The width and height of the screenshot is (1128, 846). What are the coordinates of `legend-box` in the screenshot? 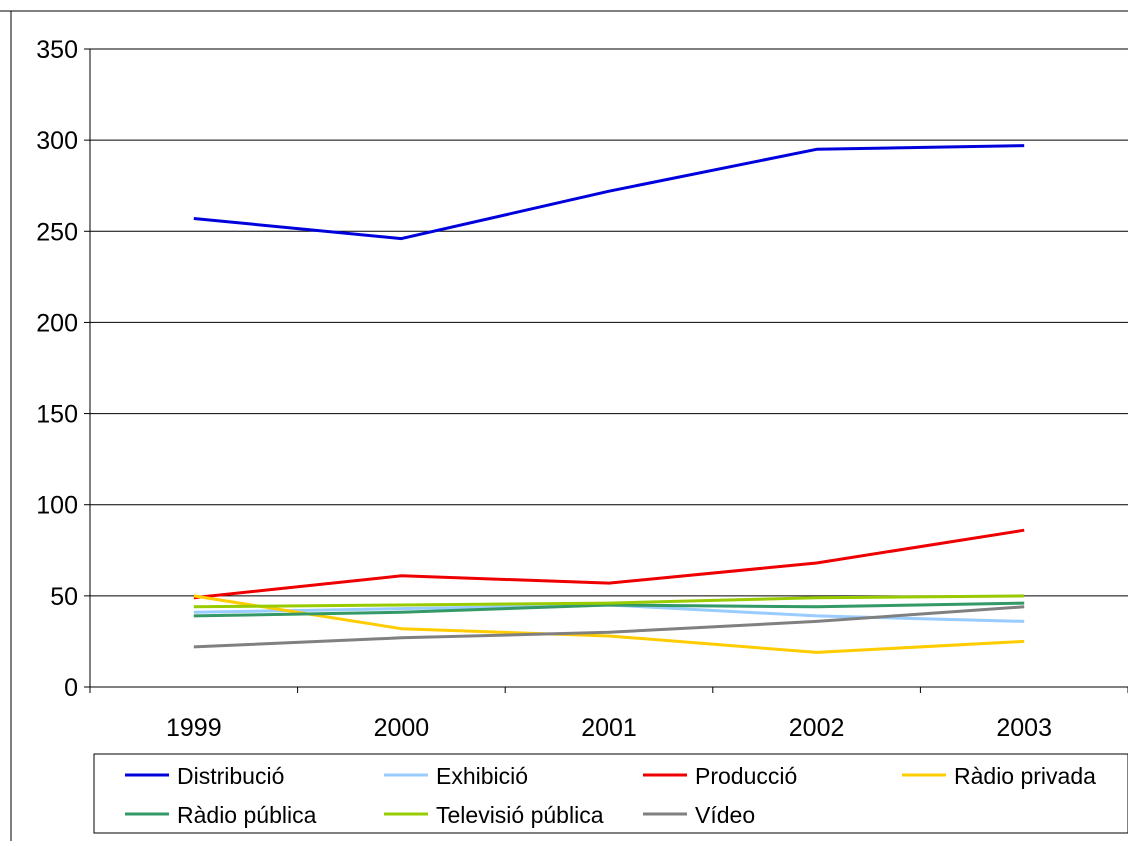 It's located at (610, 793).